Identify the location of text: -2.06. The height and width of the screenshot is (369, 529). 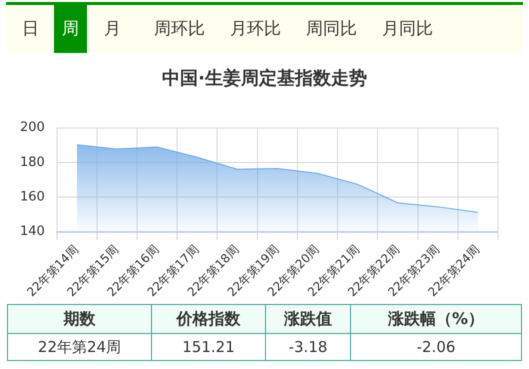
(436, 347).